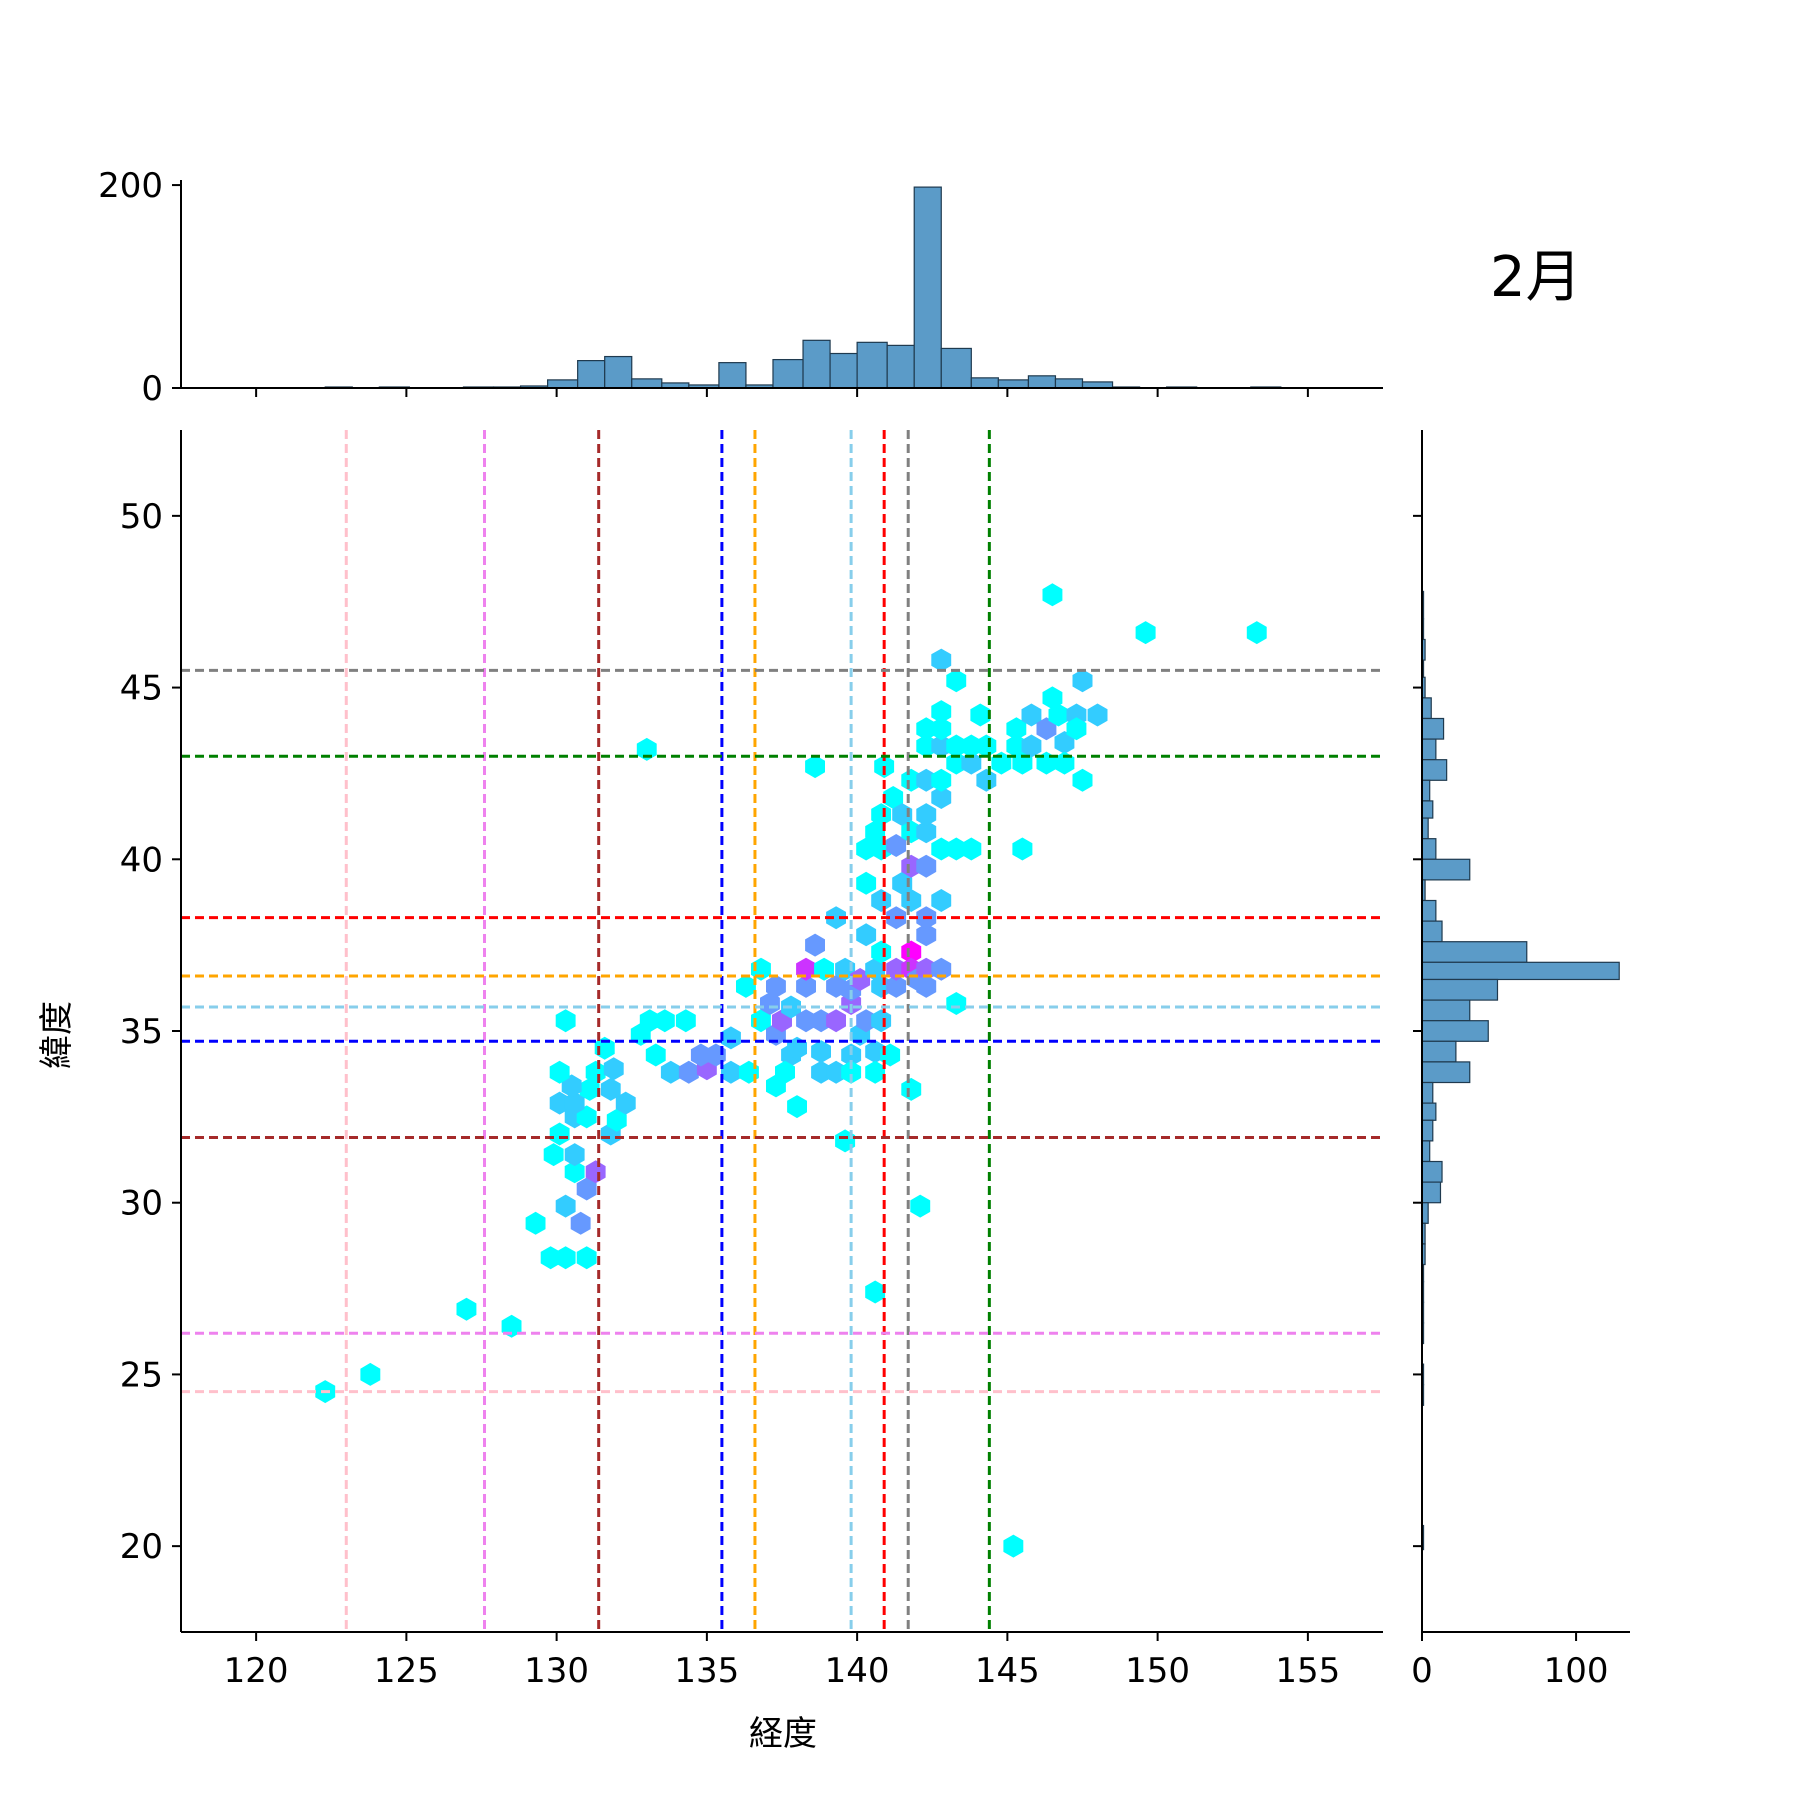 The image size is (1800, 1804). Describe the element at coordinates (141, 1032) in the screenshot. I see `y-tick-label: 35` at that location.